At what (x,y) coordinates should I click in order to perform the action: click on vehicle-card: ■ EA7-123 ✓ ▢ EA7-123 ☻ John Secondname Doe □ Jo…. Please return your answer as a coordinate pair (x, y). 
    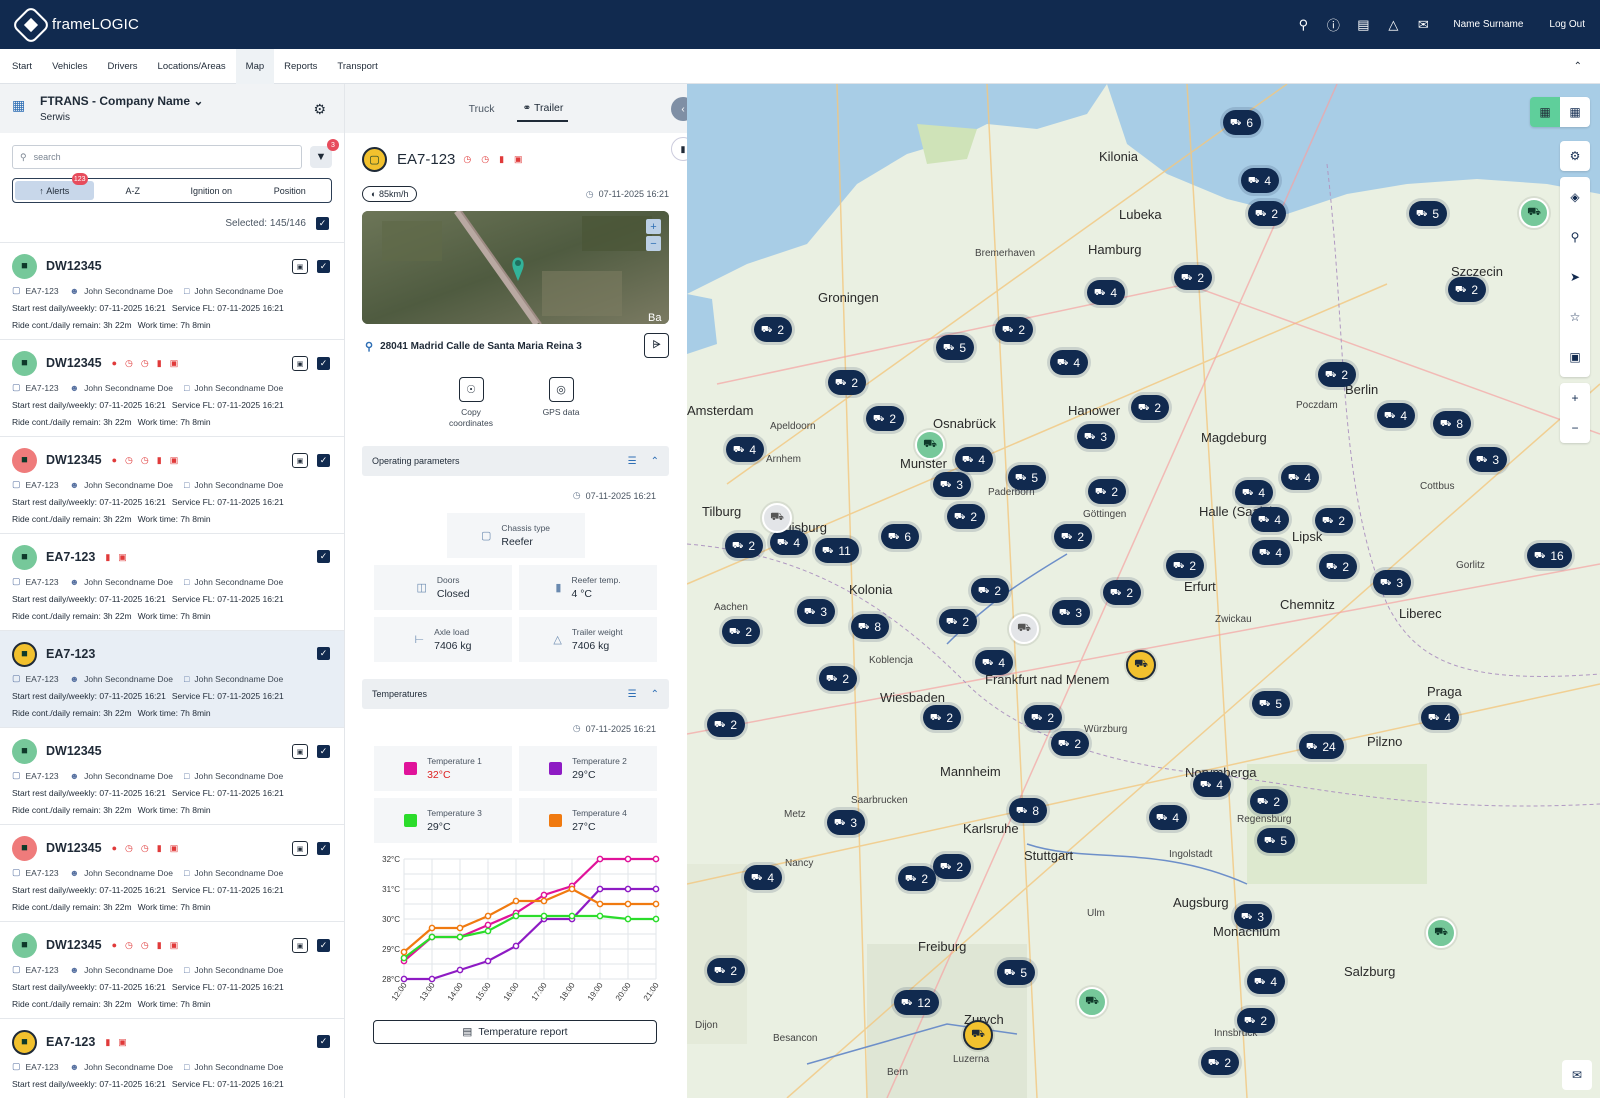
    Looking at the image, I should click on (172, 679).